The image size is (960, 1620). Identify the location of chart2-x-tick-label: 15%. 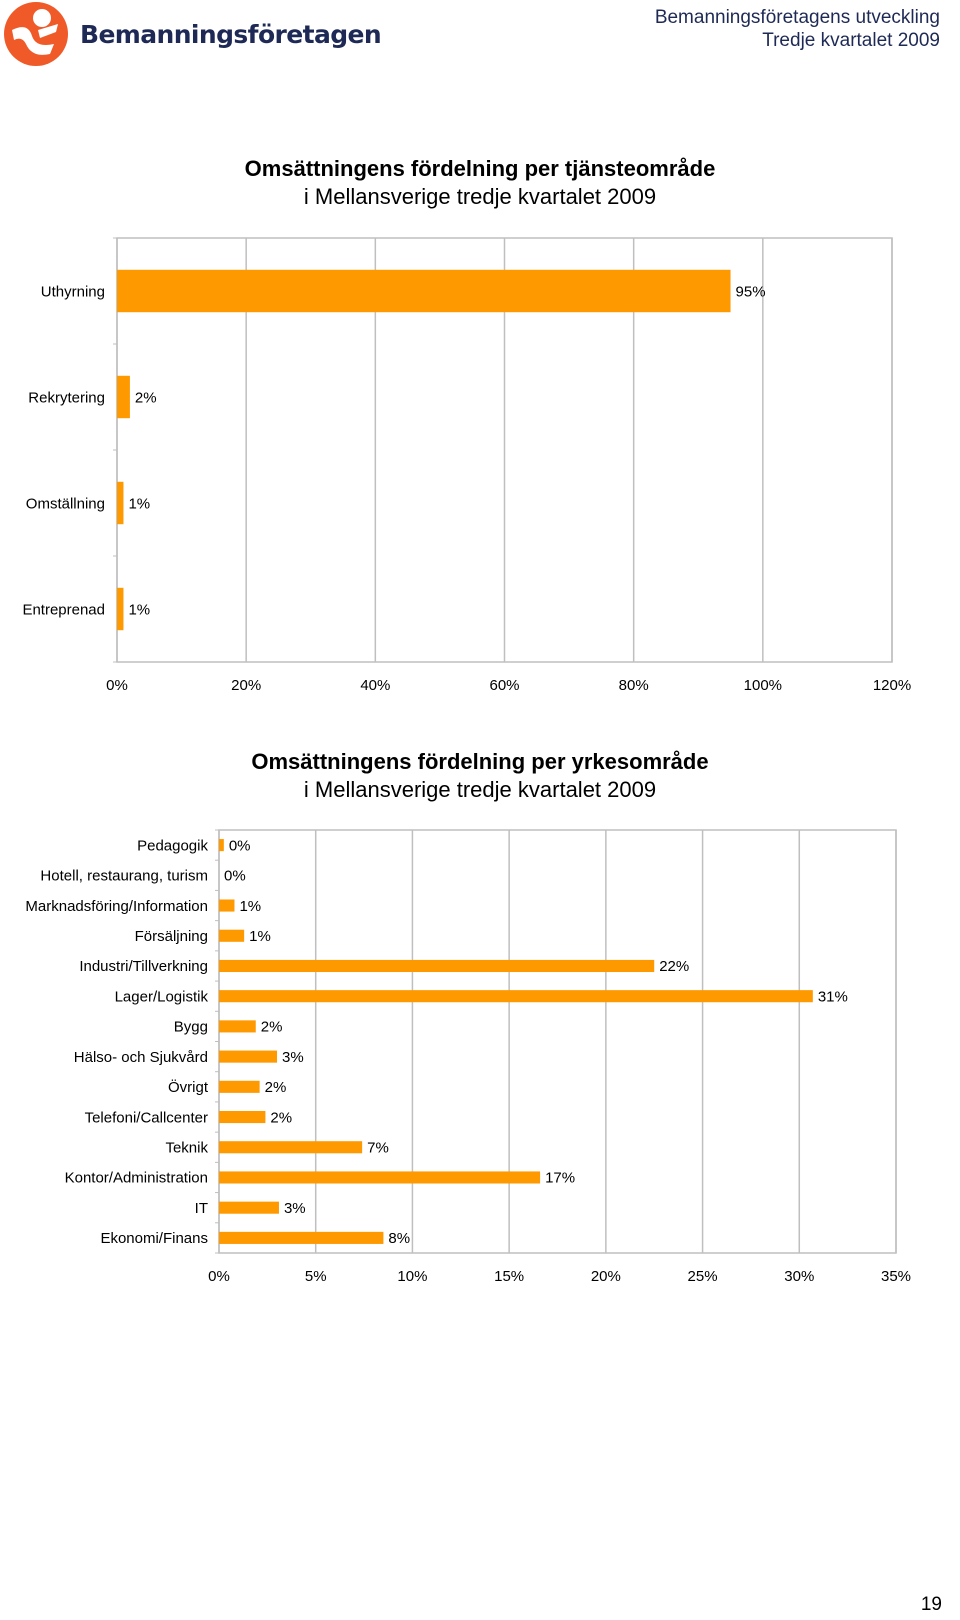
(509, 1276).